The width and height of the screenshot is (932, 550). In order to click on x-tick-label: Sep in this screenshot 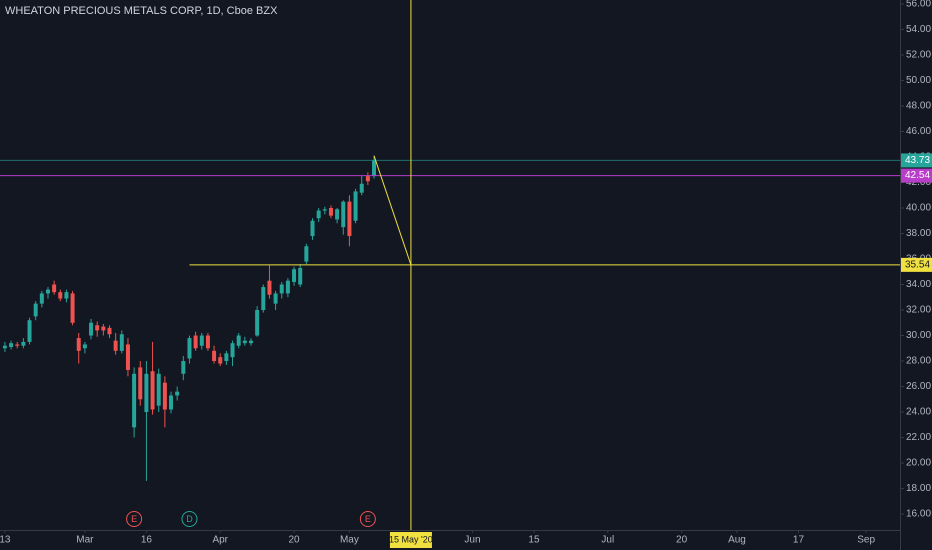, I will do `click(866, 540)`.